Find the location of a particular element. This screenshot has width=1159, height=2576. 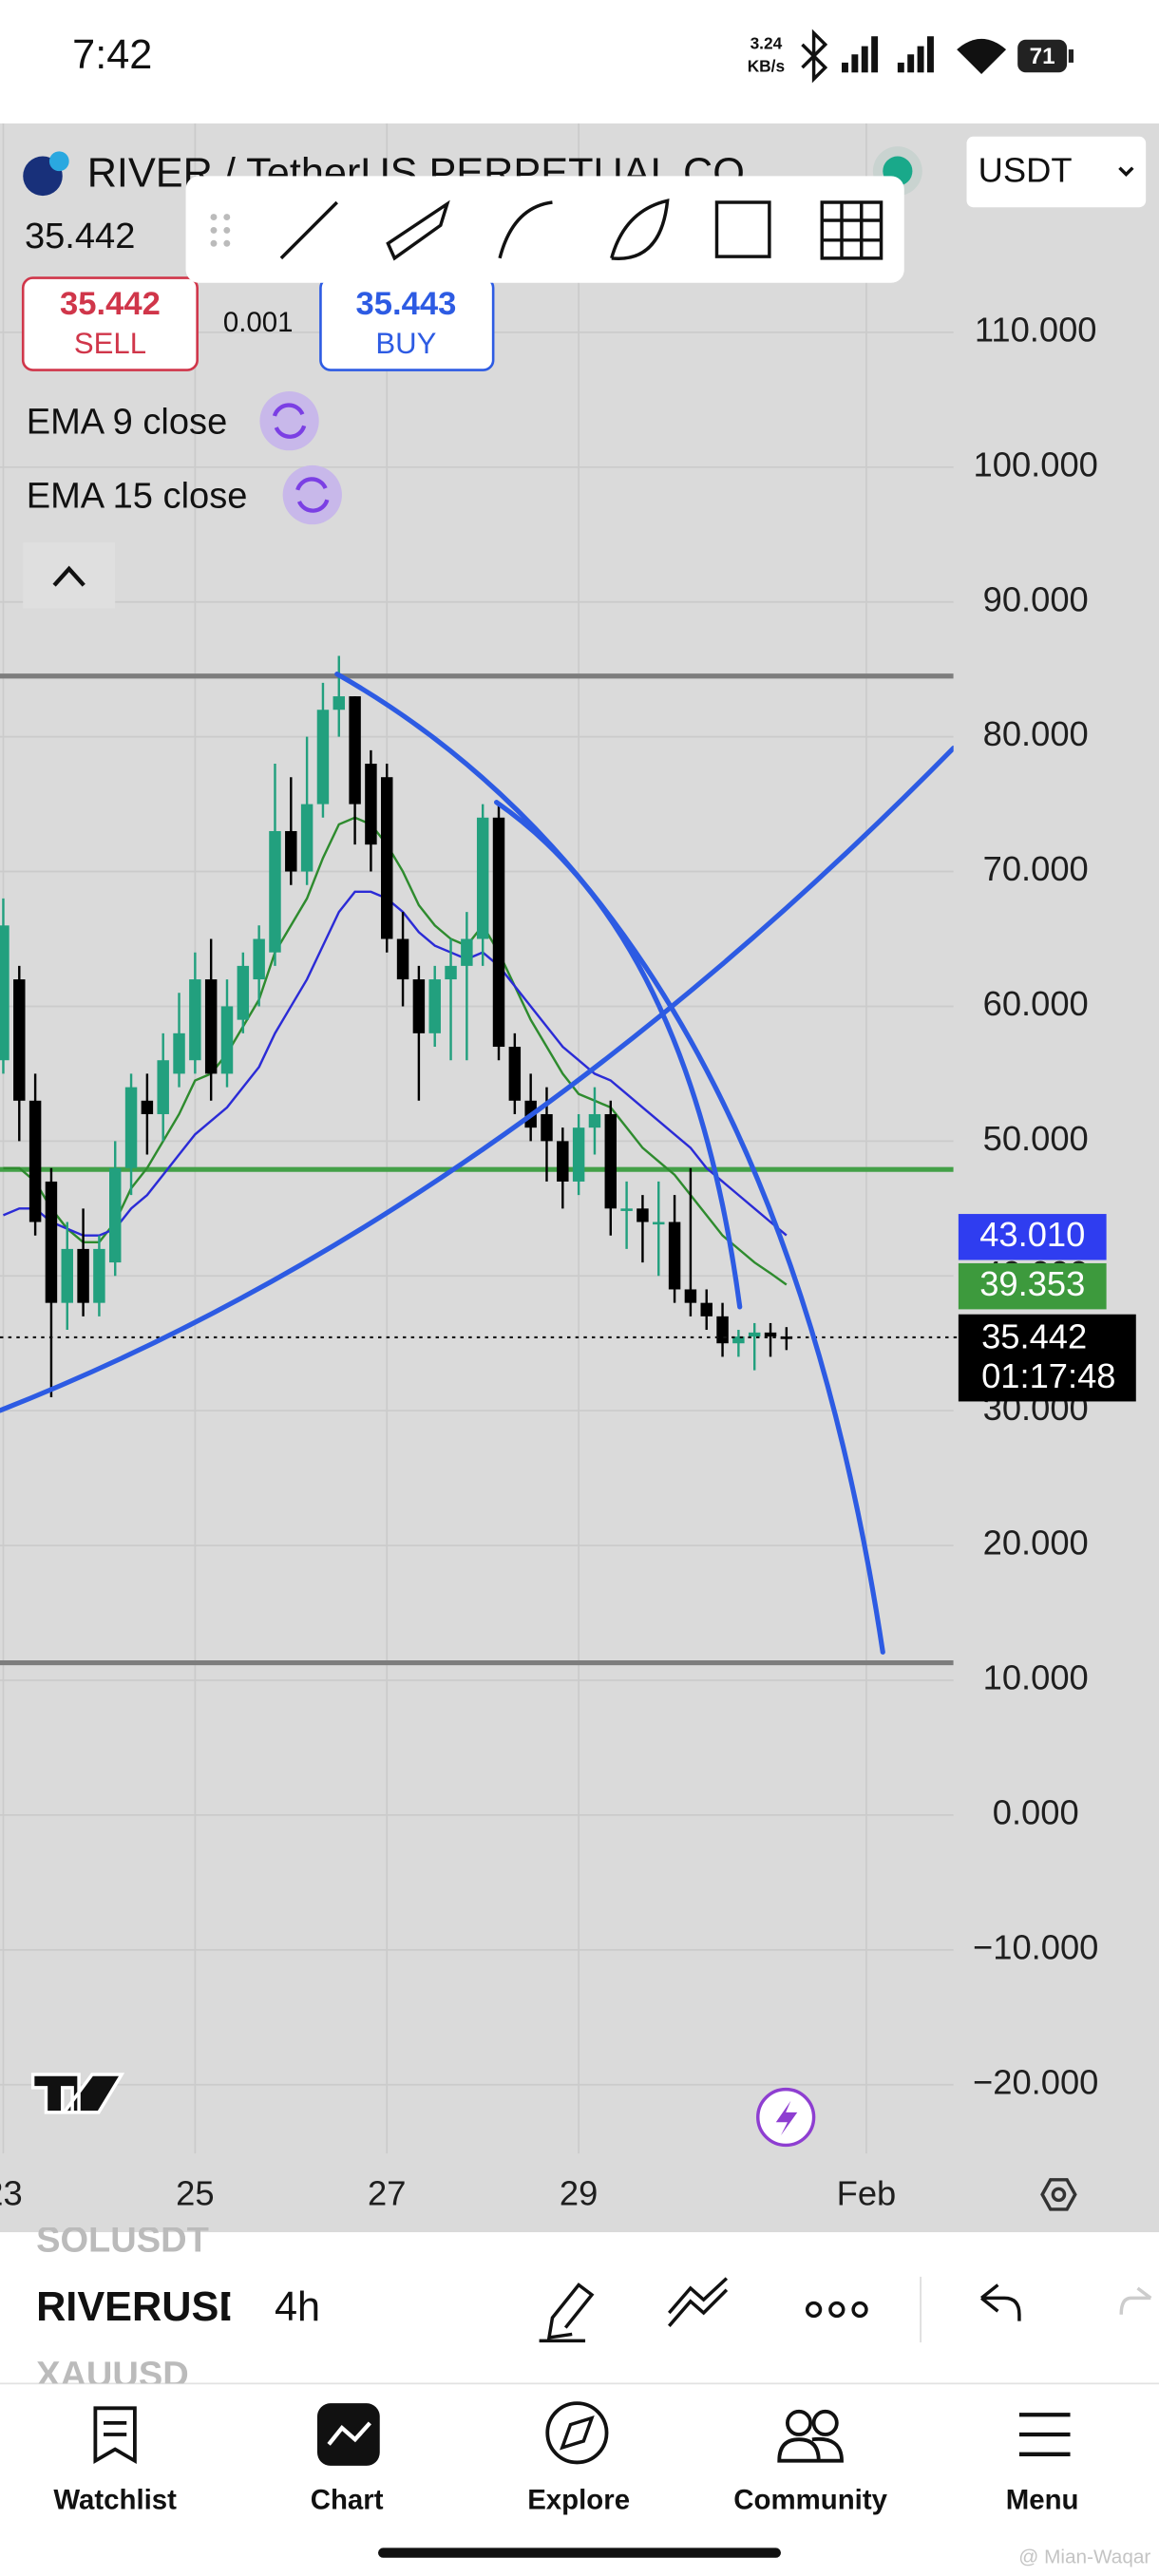

drag-handle is located at coordinates (220, 230).